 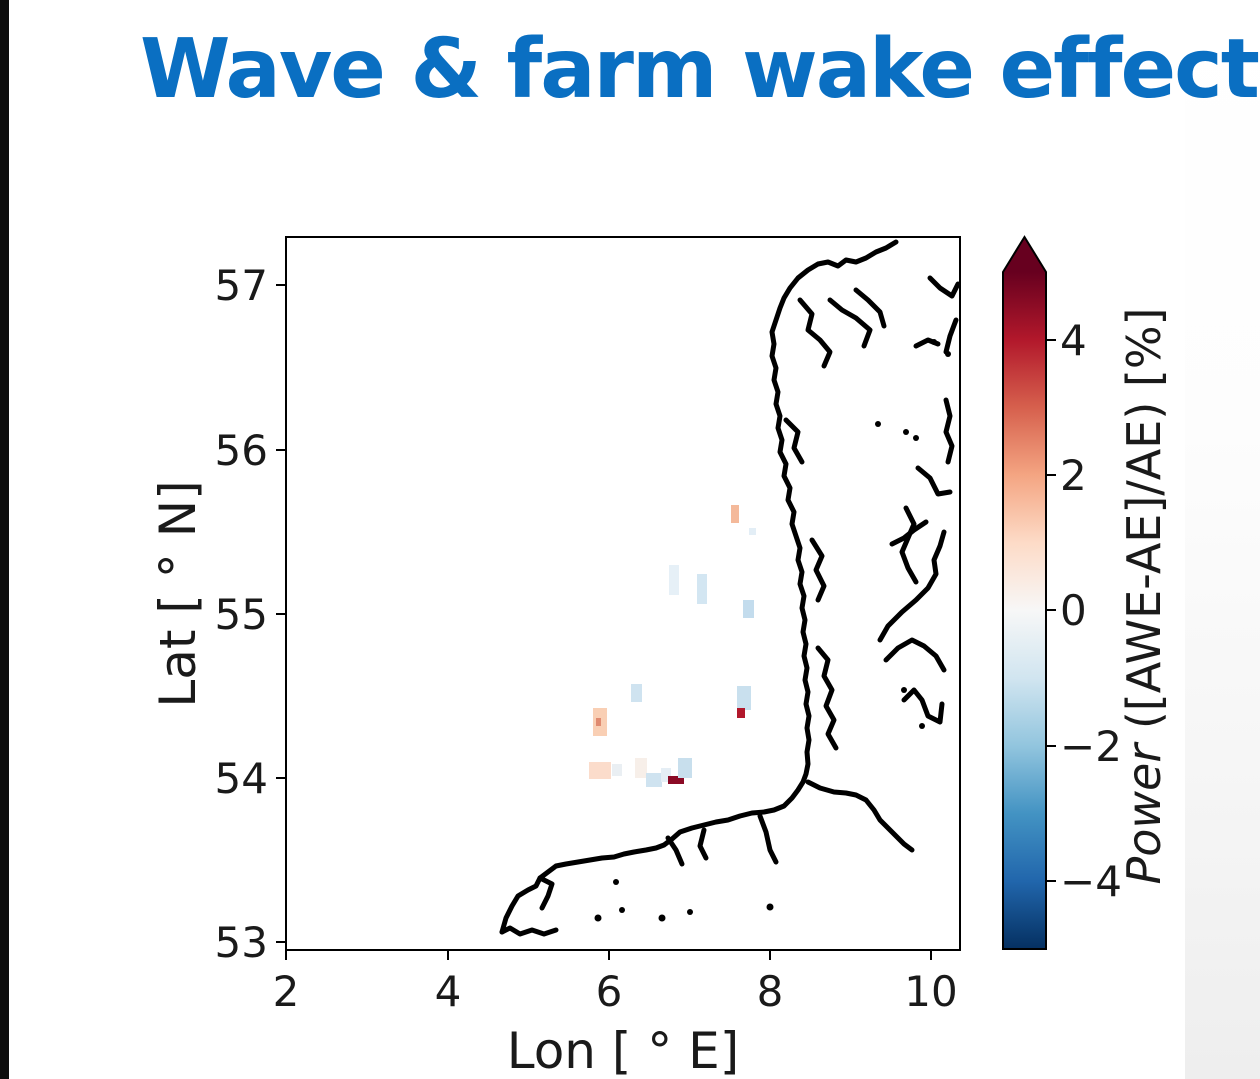 I want to click on colorbar-label-rest: ([AWE-AE]/AE) [%], so click(x=1144, y=526).